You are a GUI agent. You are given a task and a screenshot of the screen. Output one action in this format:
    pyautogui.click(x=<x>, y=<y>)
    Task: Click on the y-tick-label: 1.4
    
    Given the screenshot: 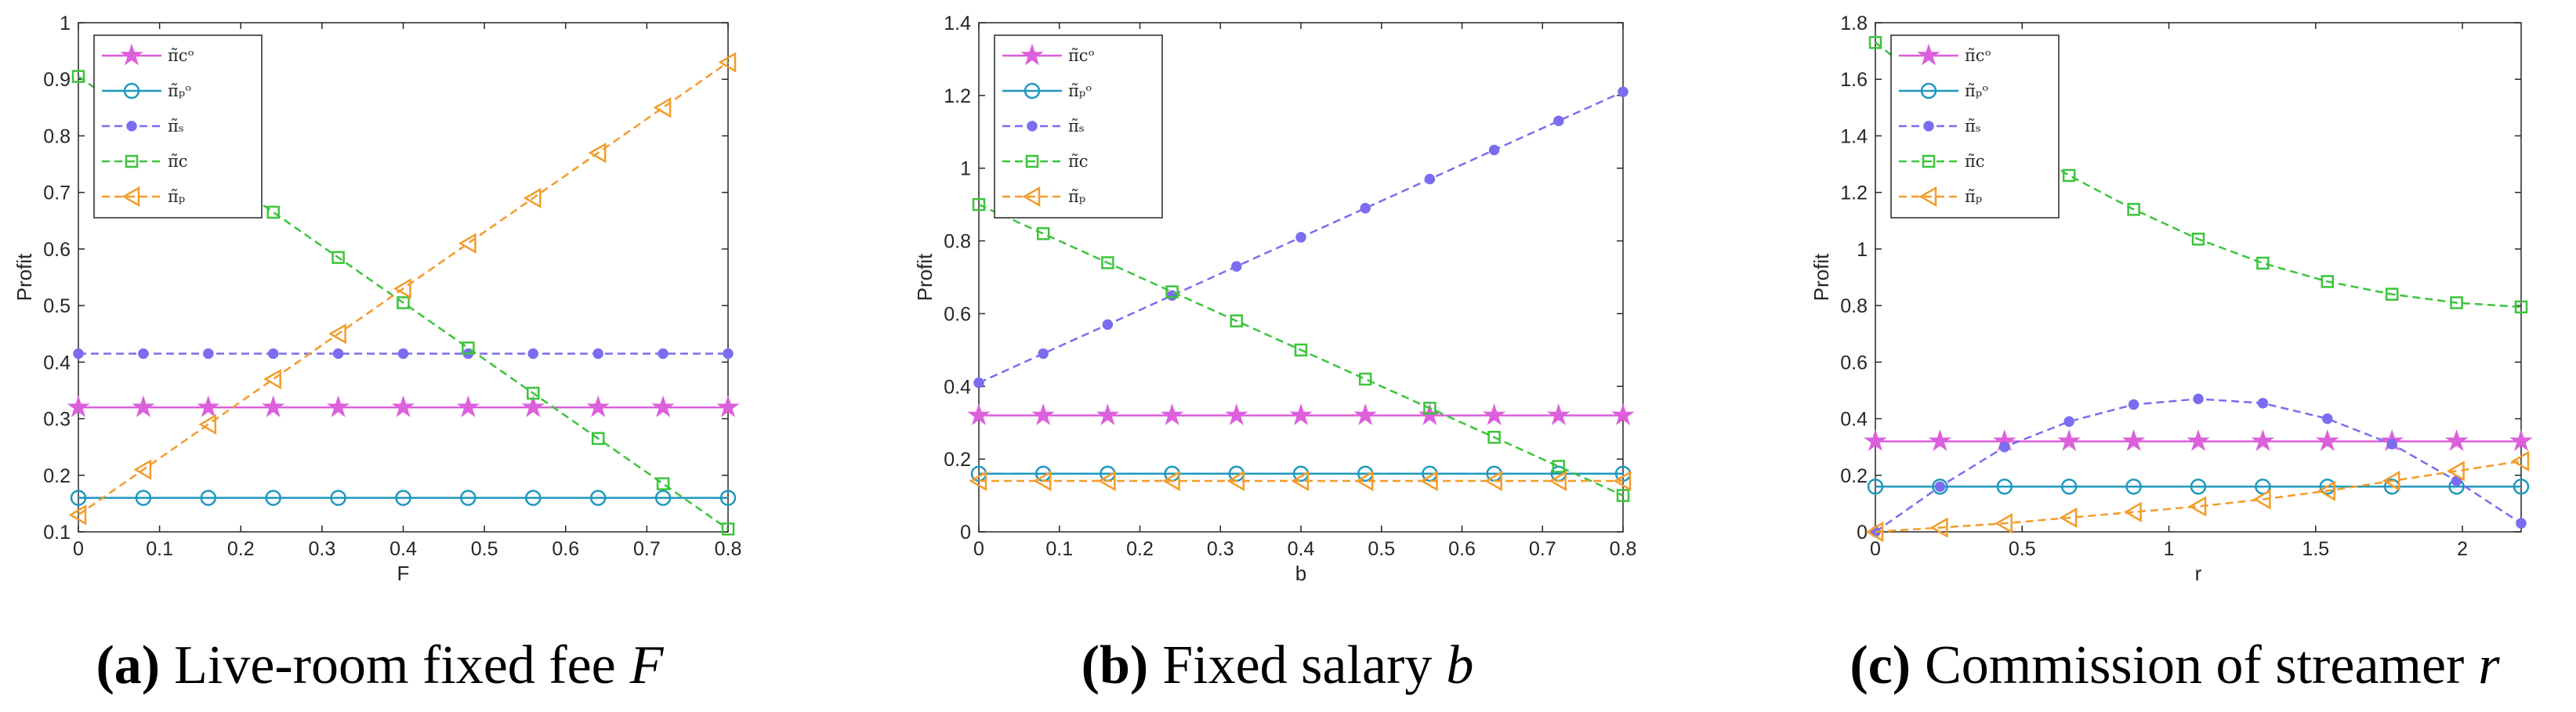 What is the action you would take?
    pyautogui.click(x=957, y=23)
    